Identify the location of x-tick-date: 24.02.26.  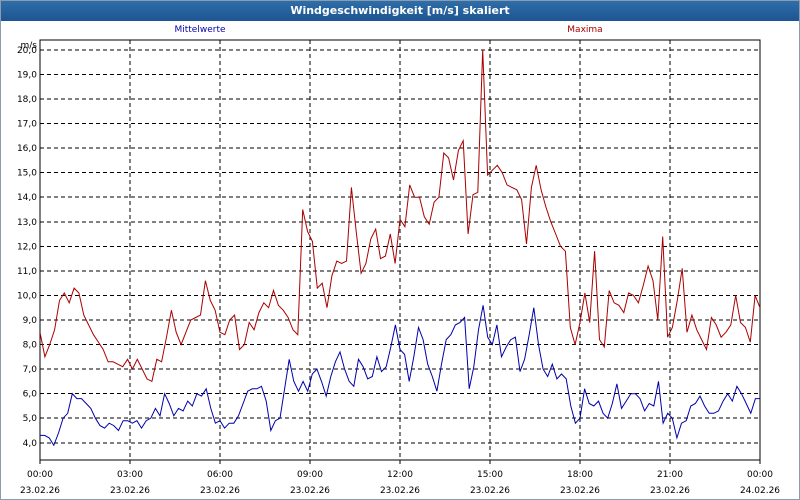
(760, 491).